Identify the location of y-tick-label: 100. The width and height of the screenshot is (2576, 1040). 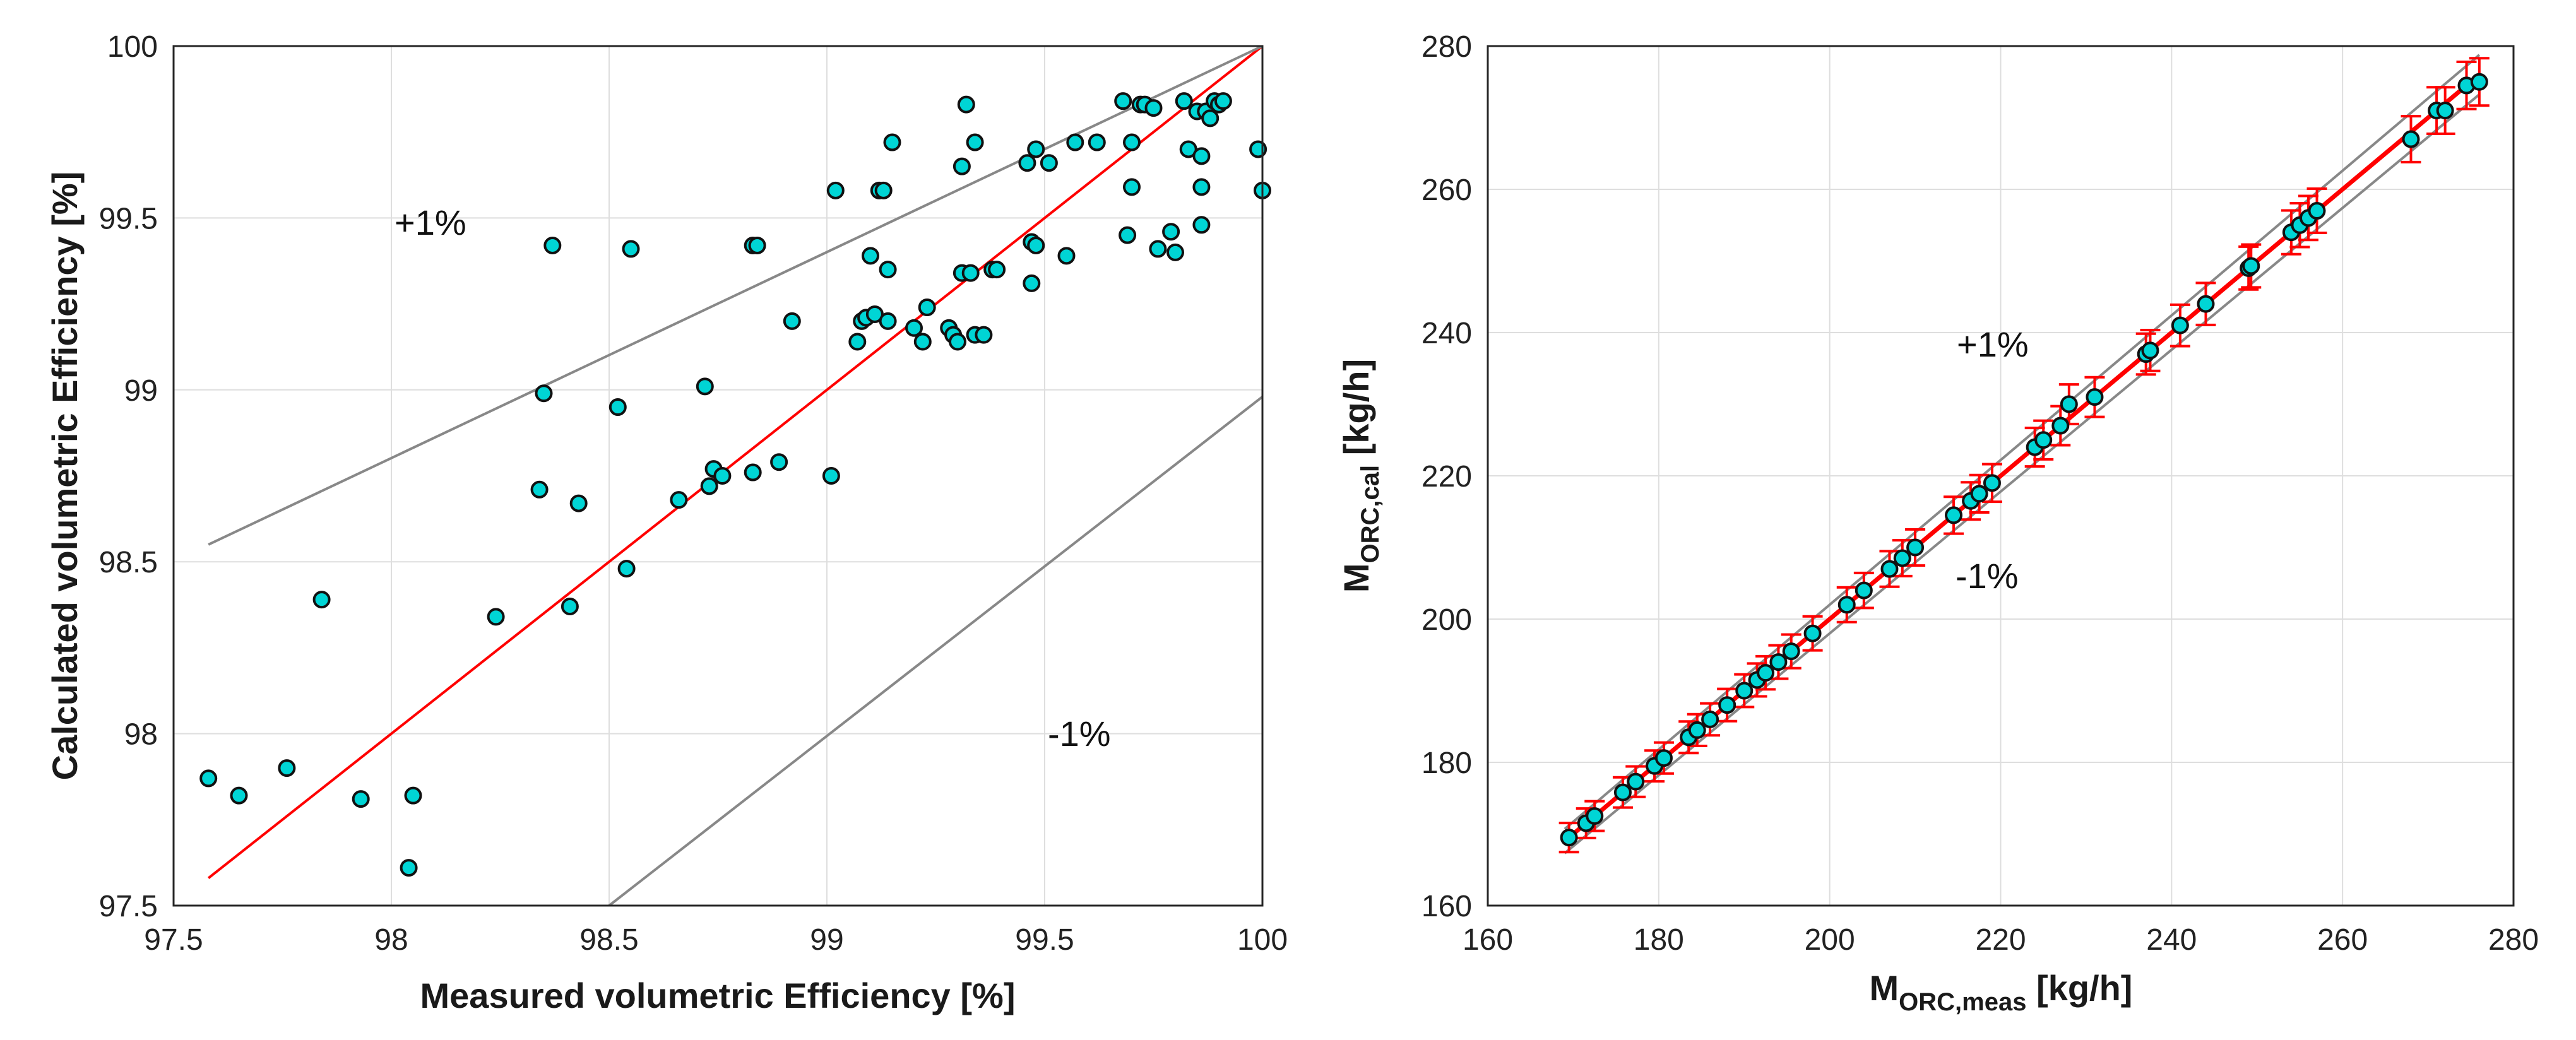
(133, 47).